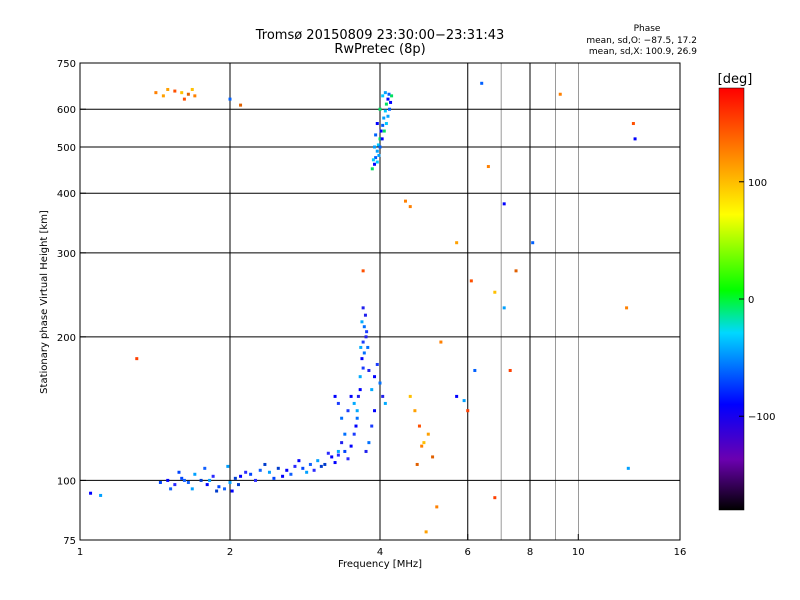 The width and height of the screenshot is (800, 600). Describe the element at coordinates (578, 552) in the screenshot. I see `x-tick-label: 10` at that location.